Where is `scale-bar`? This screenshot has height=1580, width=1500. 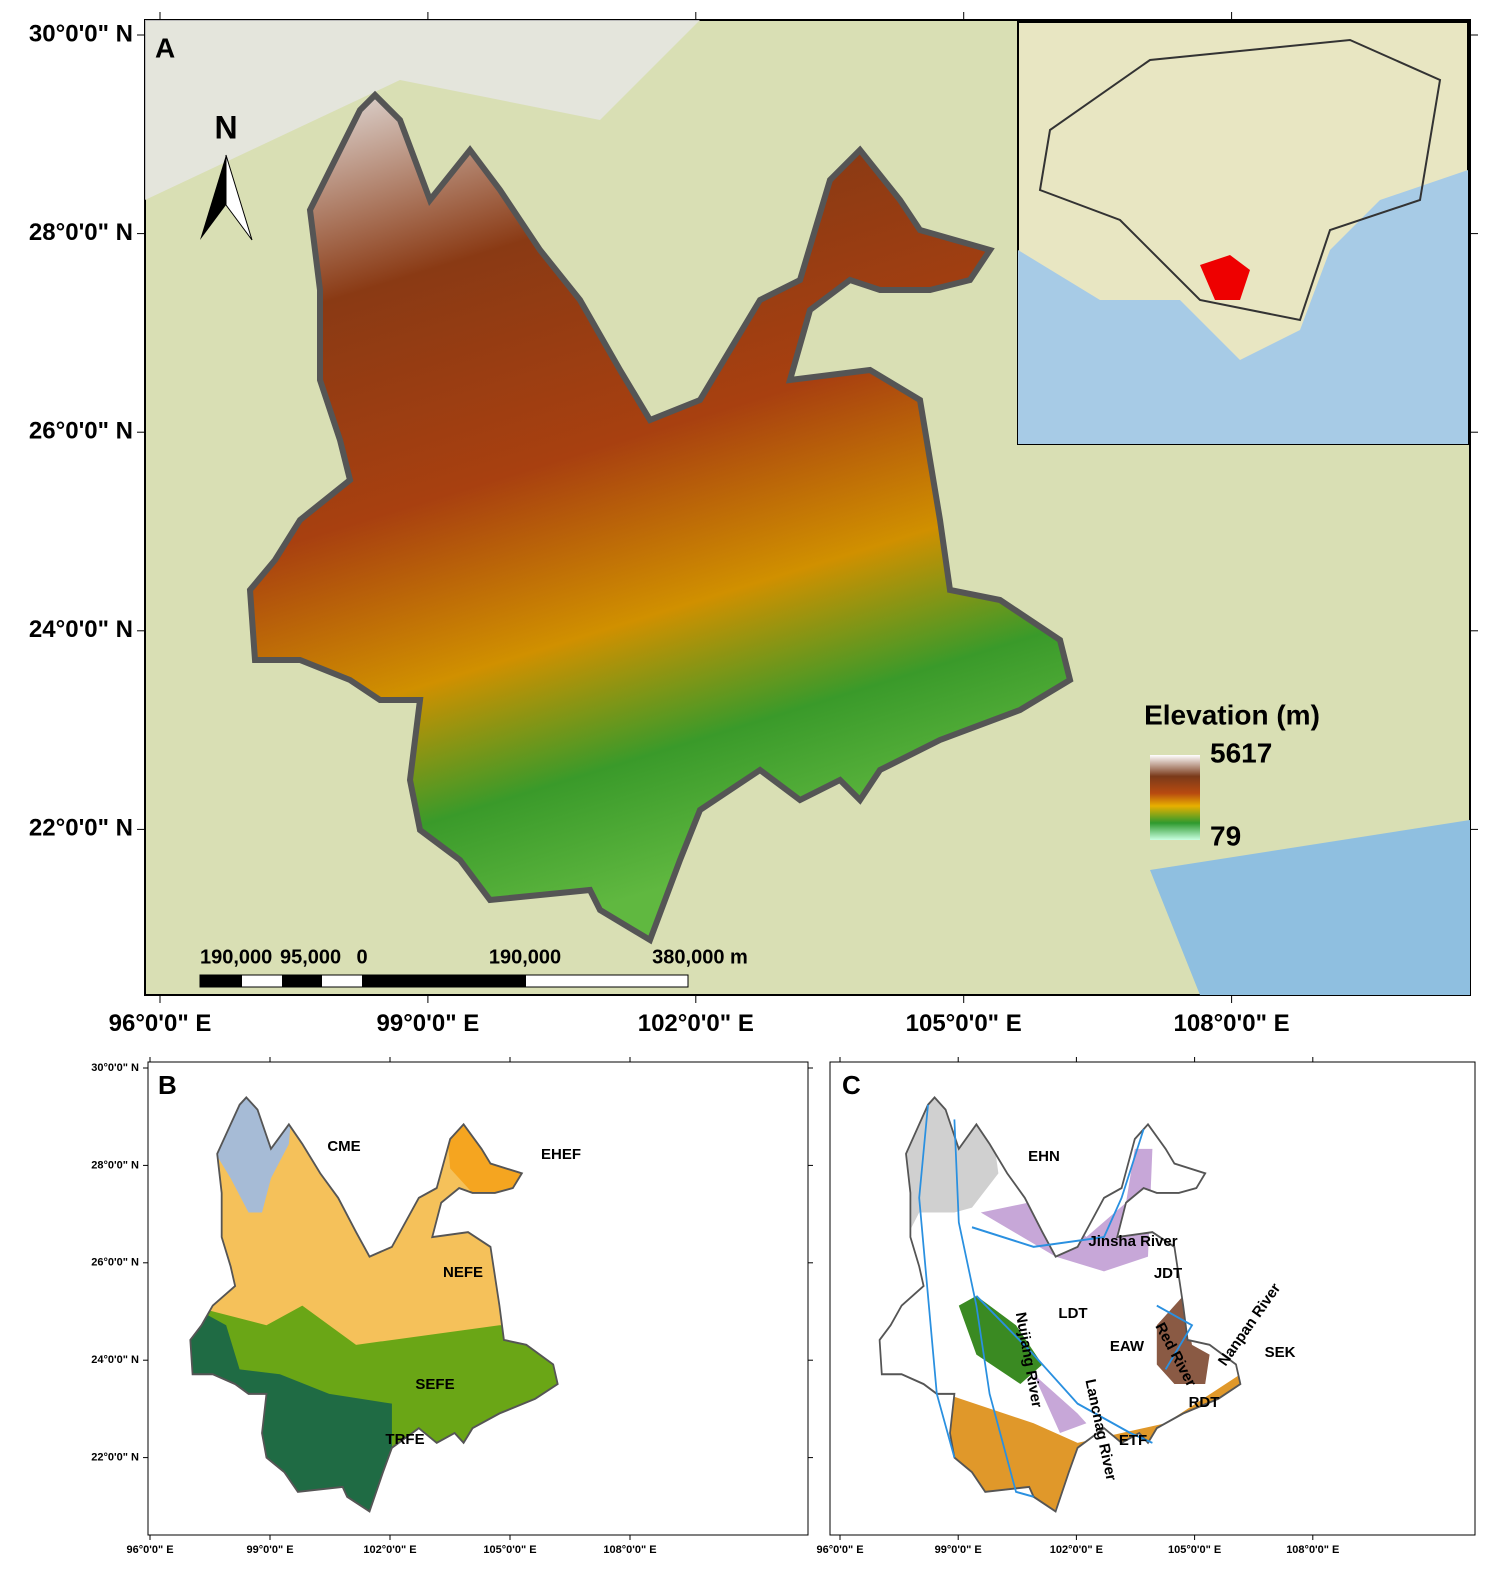
scale-bar is located at coordinates (444, 981).